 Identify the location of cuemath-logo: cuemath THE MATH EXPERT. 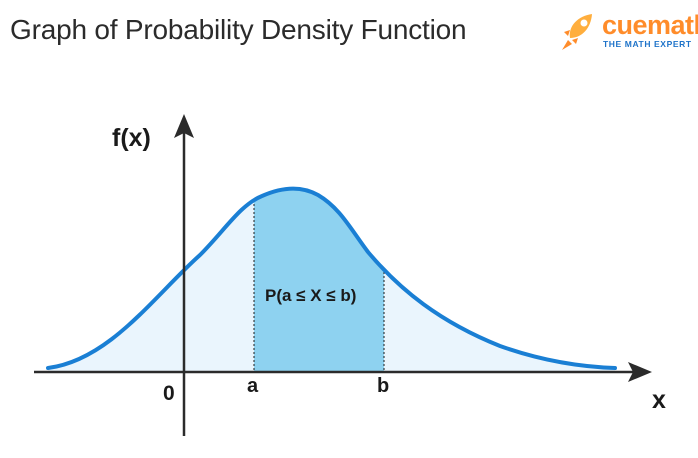
(628, 32).